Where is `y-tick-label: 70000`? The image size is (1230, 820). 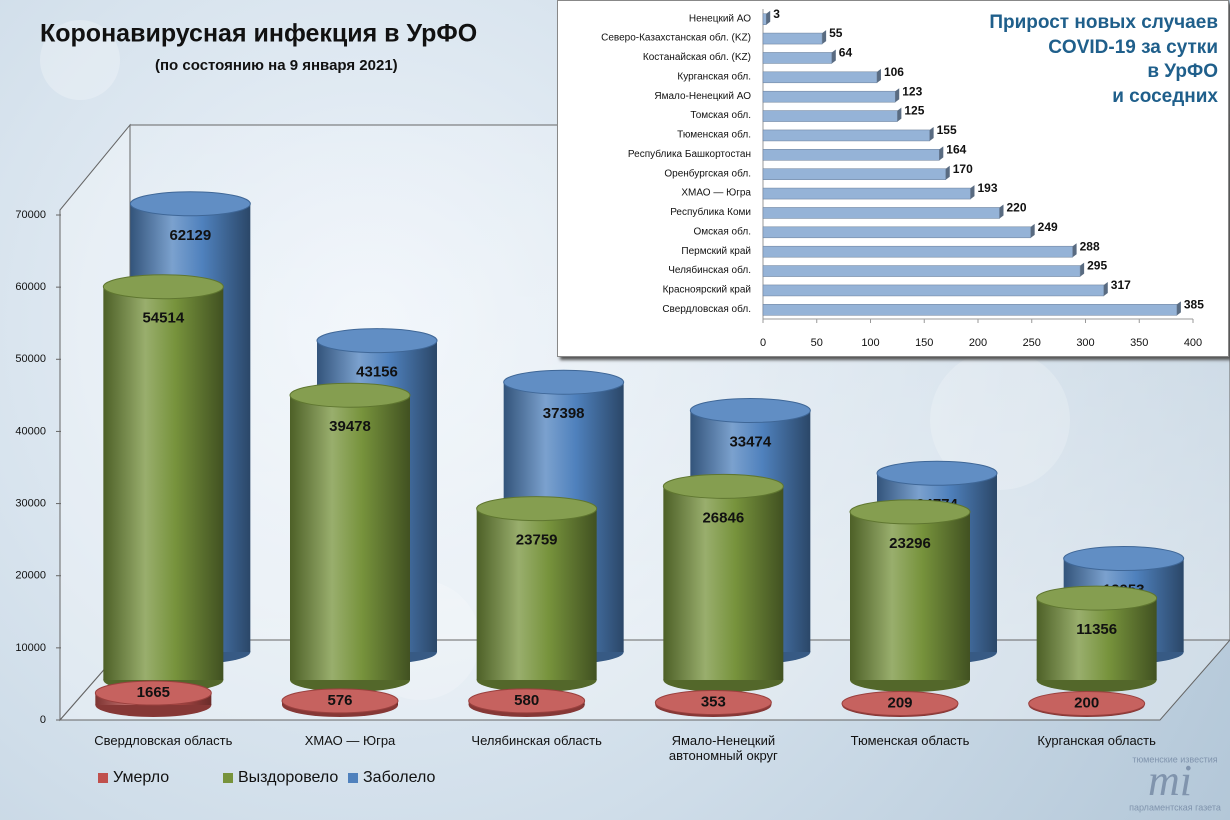 y-tick-label: 70000 is located at coordinates (30, 215).